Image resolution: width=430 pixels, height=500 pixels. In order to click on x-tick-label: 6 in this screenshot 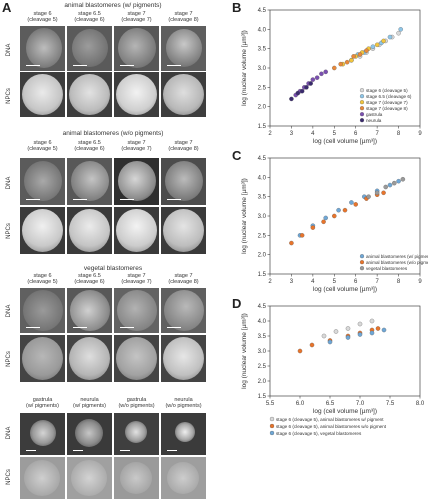, I will do `click(356, 134)`.